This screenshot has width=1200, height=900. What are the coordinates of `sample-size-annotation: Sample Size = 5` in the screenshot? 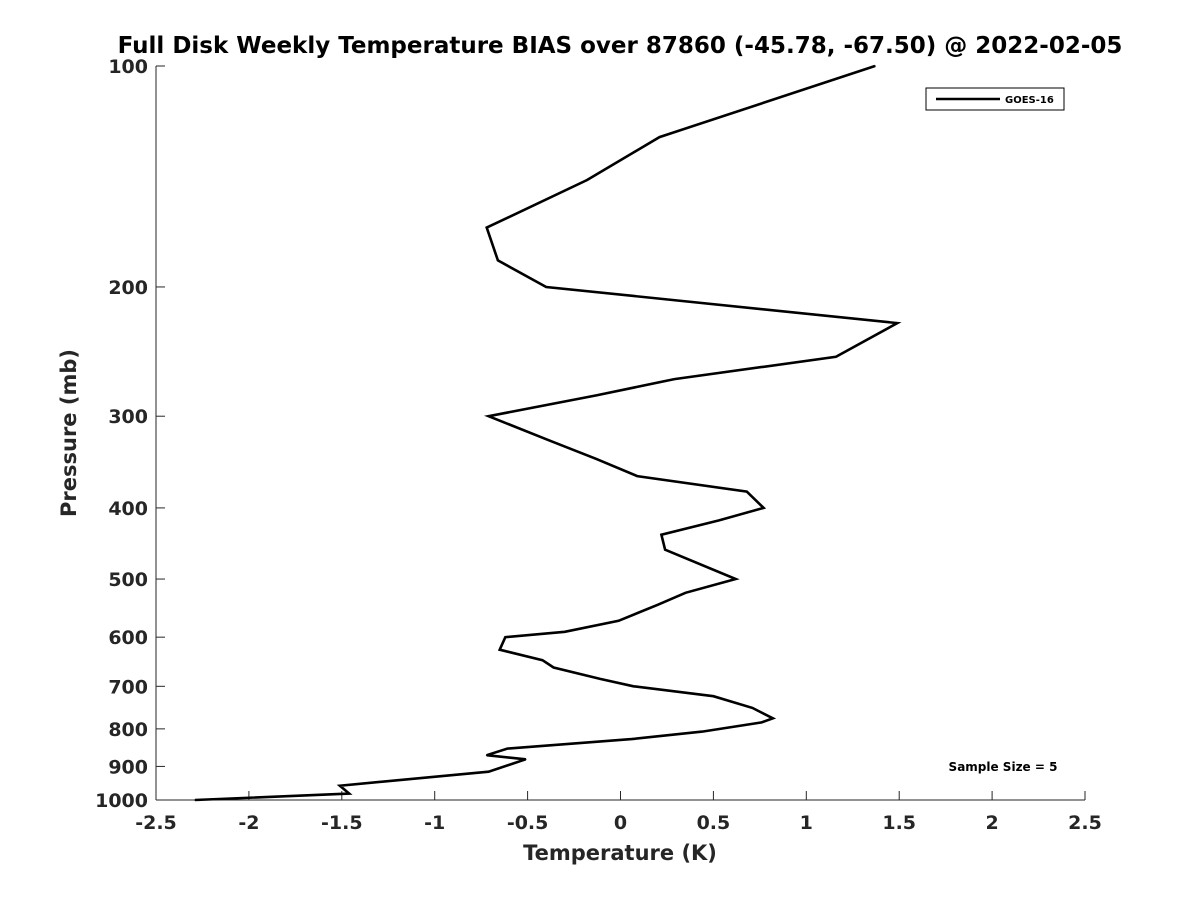 It's located at (1003, 767).